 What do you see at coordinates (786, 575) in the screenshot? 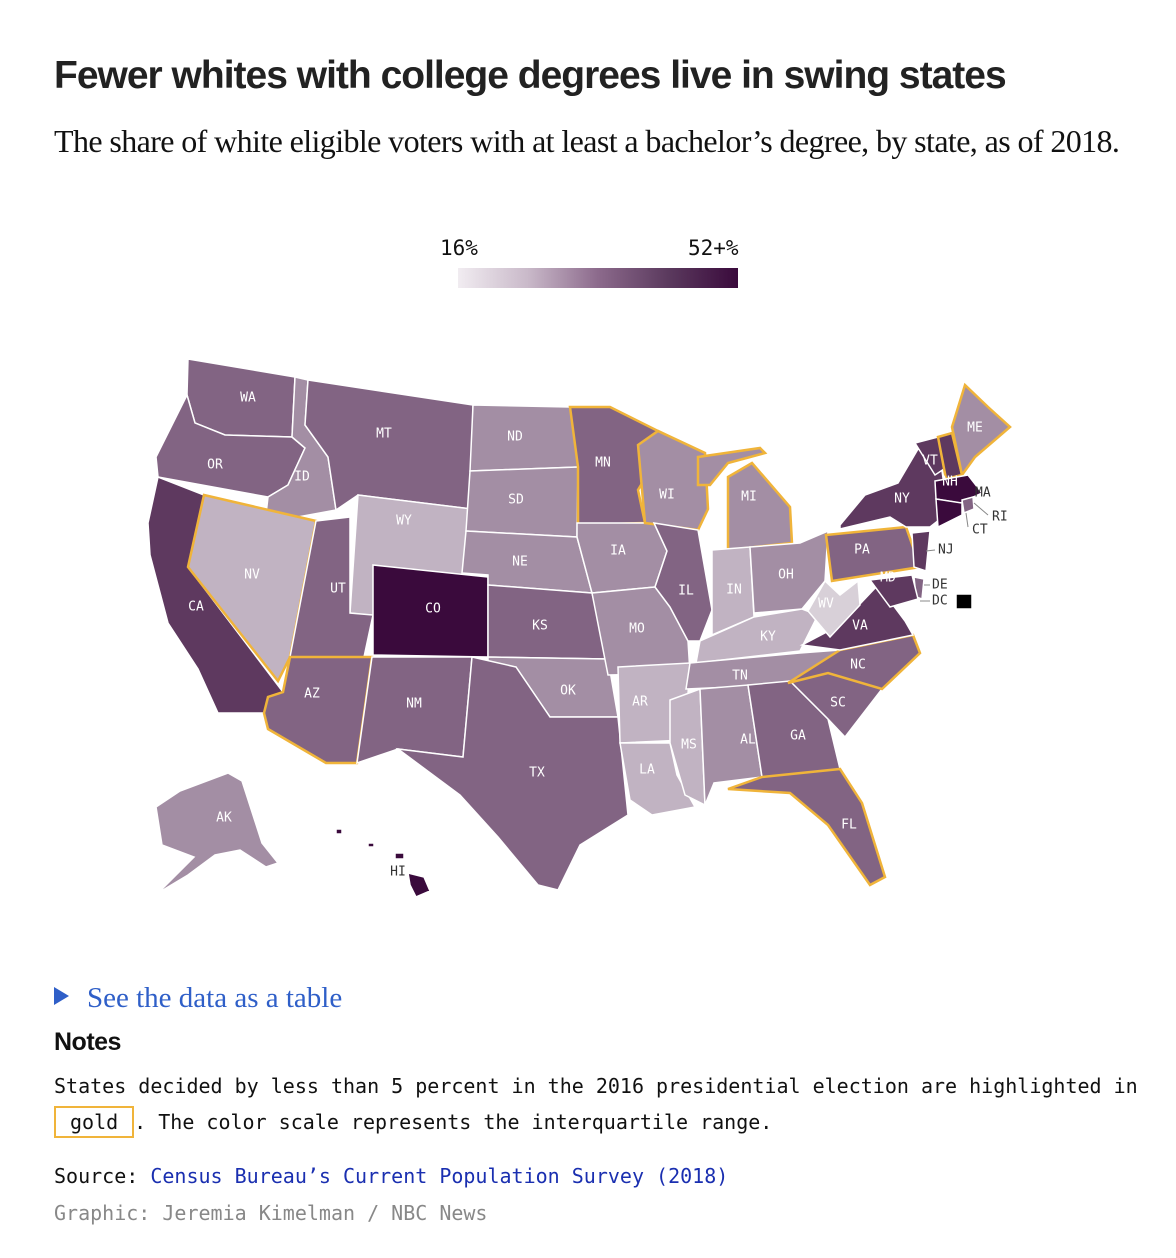
I see `state-label-oh: OH` at bounding box center [786, 575].